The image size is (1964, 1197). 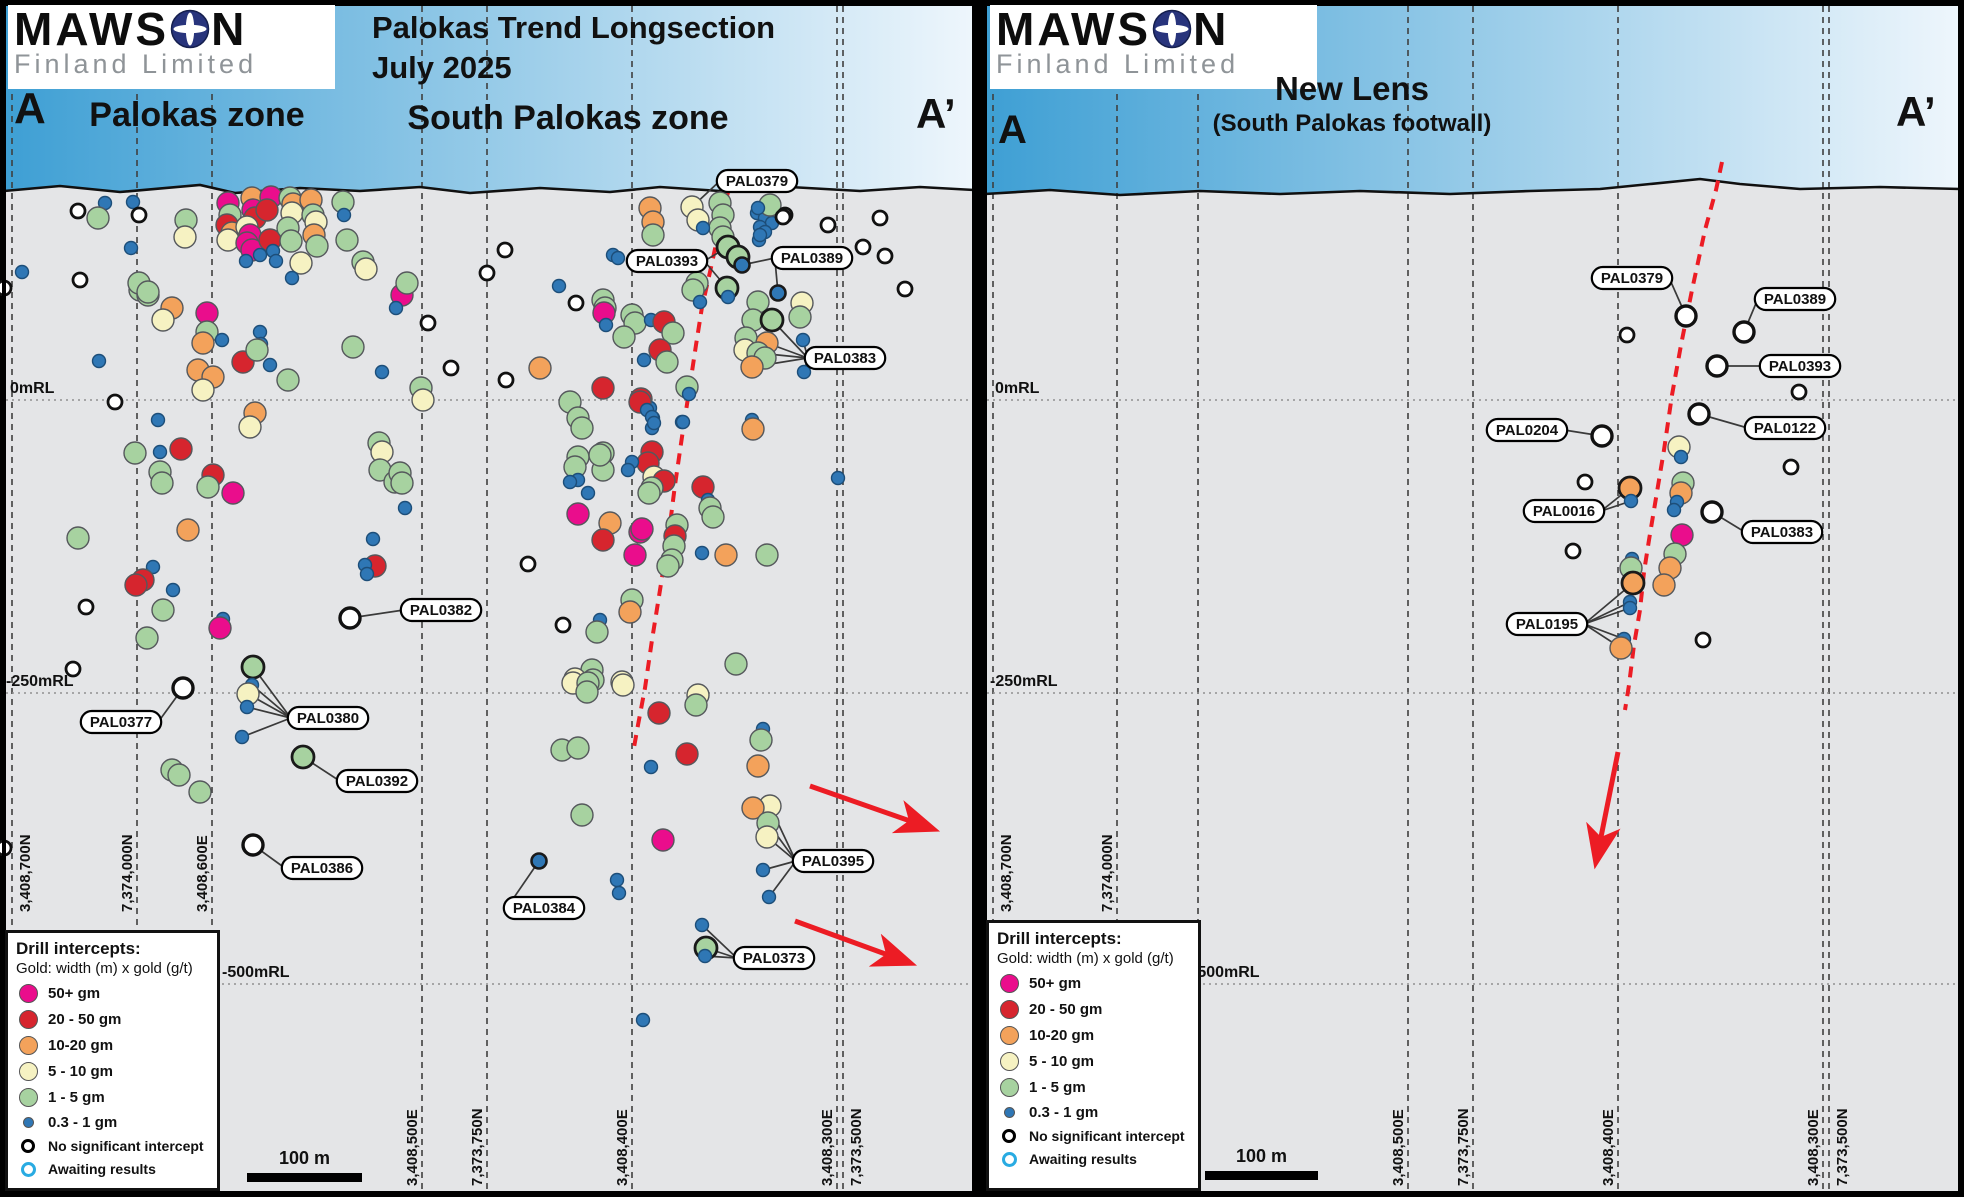 I want to click on legend-title: Drill intercepts:, so click(x=78, y=948).